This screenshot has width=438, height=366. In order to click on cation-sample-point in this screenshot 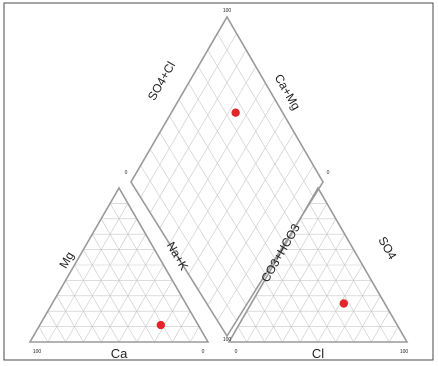, I will do `click(161, 325)`.